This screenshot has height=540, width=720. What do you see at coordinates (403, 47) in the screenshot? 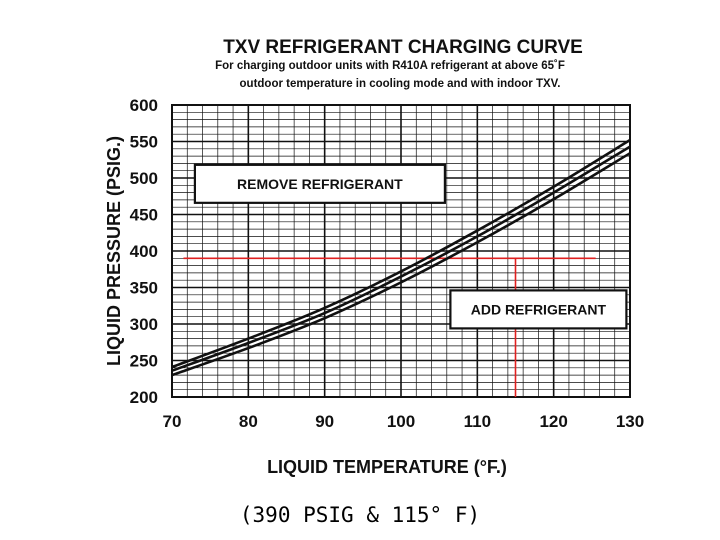
I see `chart-title: TXV REFRIGERANT CHARGING CURVE` at bounding box center [403, 47].